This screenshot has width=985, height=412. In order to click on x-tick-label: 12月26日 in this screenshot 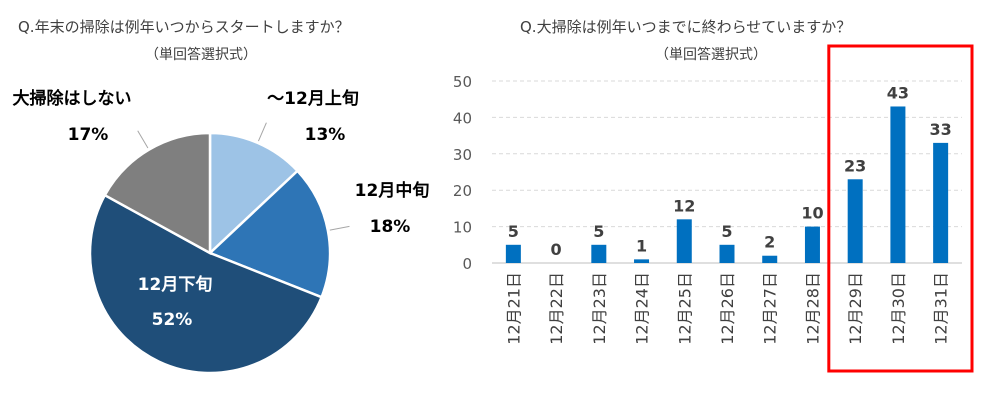, I will do `click(727, 308)`.